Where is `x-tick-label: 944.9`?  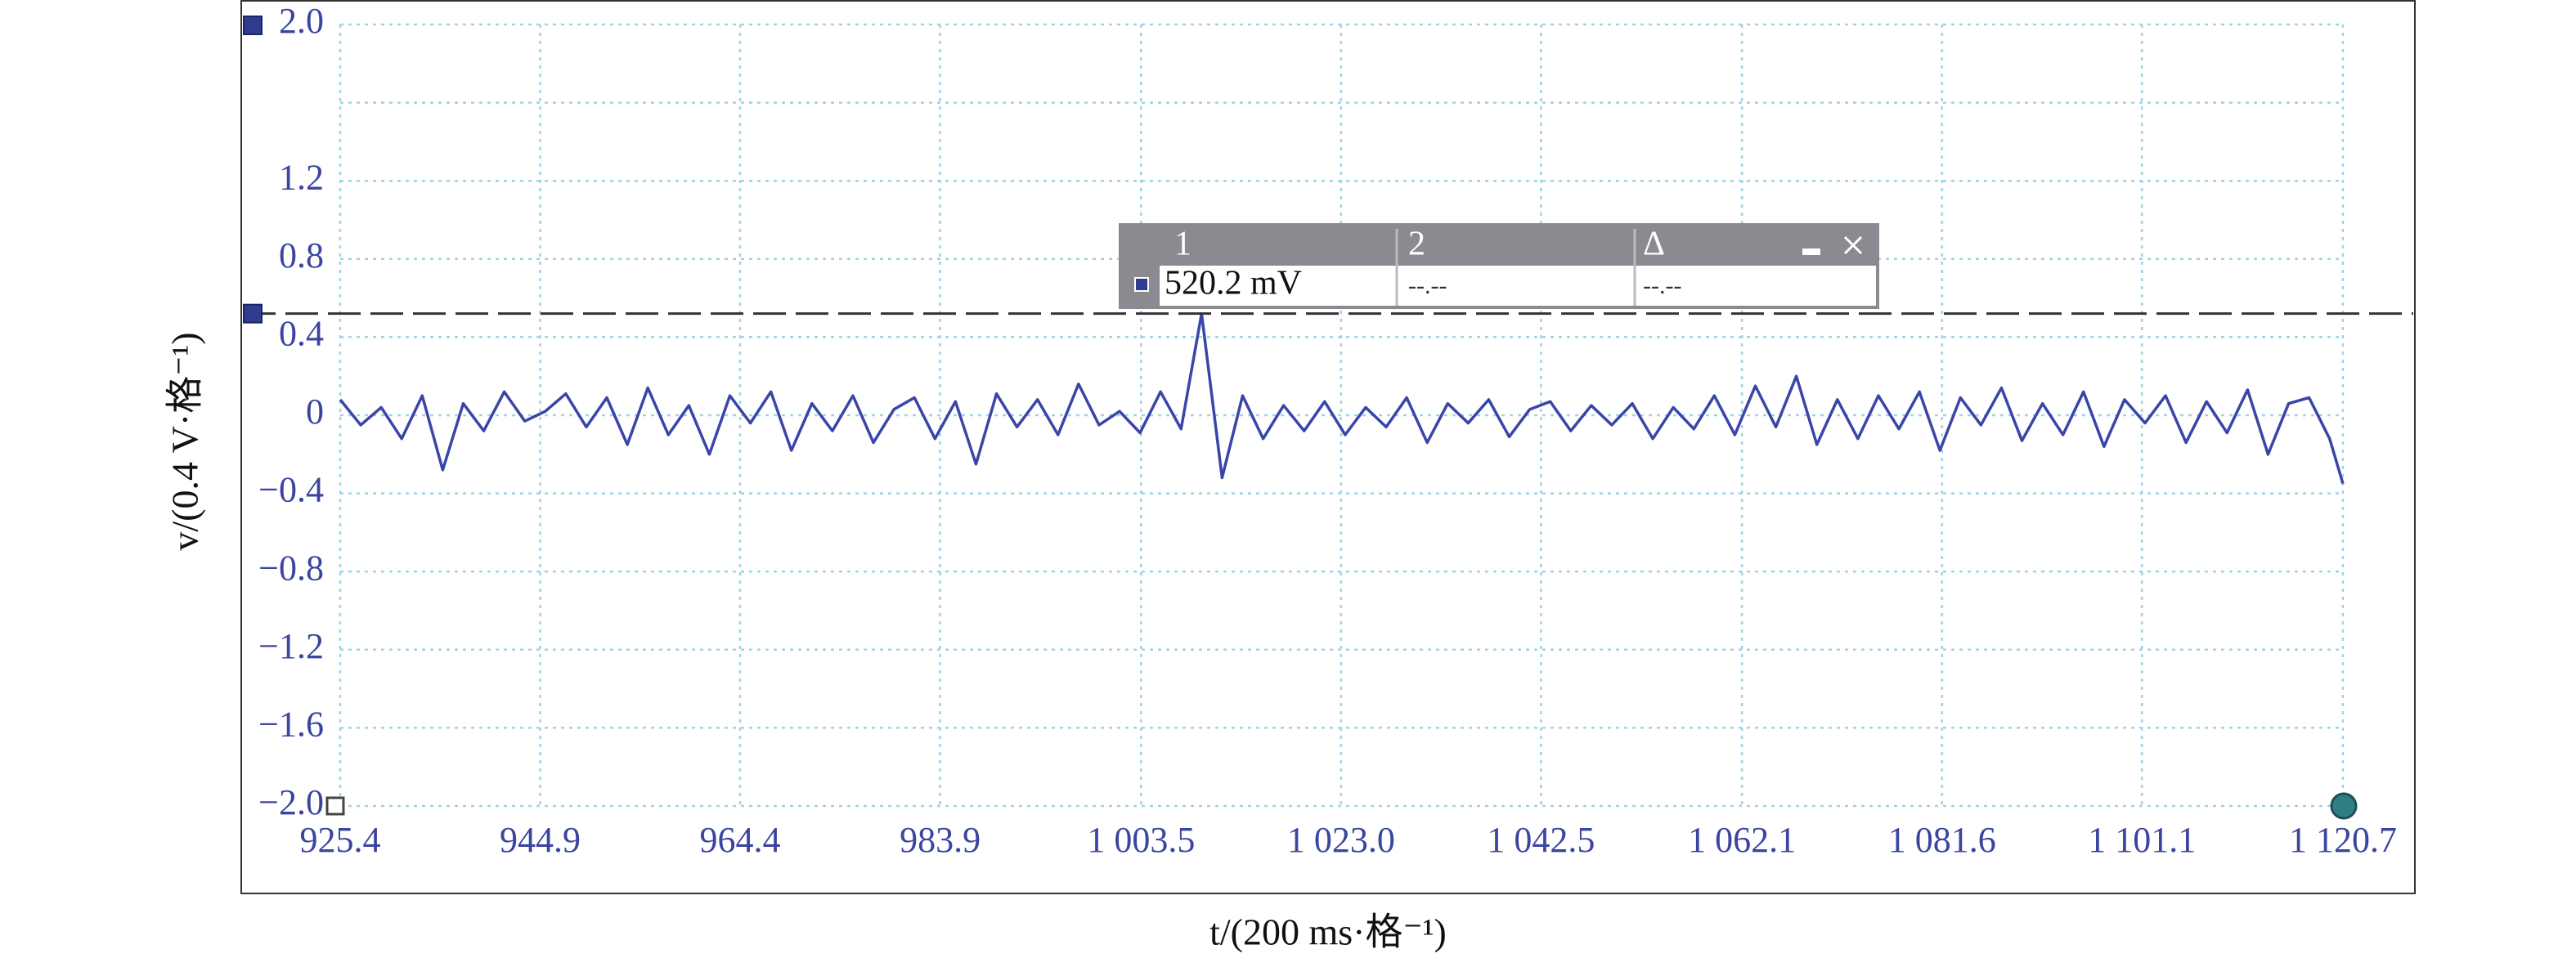 x-tick-label: 944.9 is located at coordinates (540, 840).